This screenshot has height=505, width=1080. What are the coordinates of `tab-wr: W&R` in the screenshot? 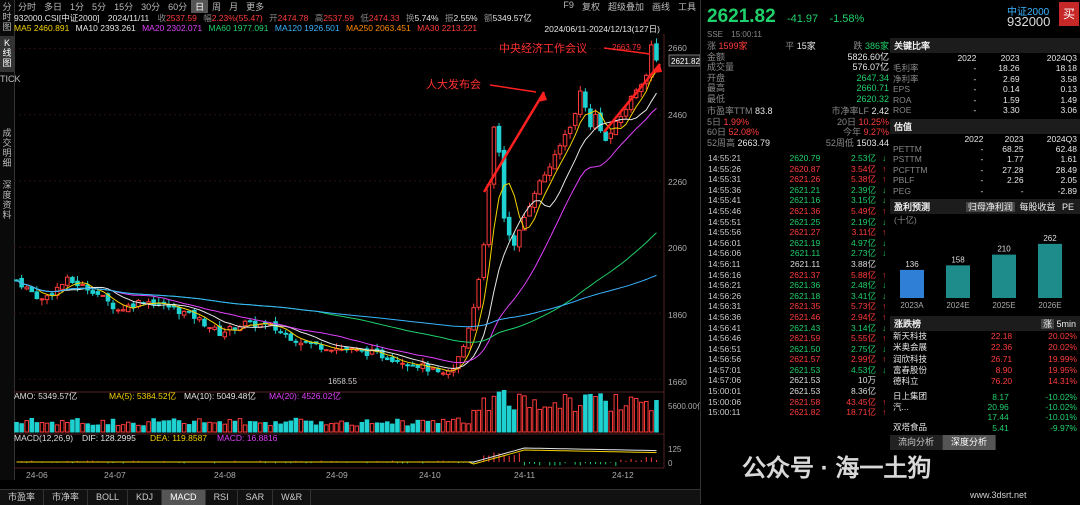 It's located at (292, 497).